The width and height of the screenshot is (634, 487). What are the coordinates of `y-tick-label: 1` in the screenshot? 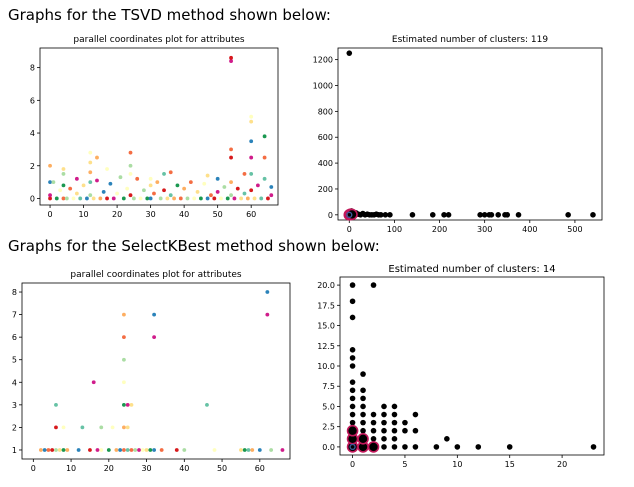 It's located at (14, 450).